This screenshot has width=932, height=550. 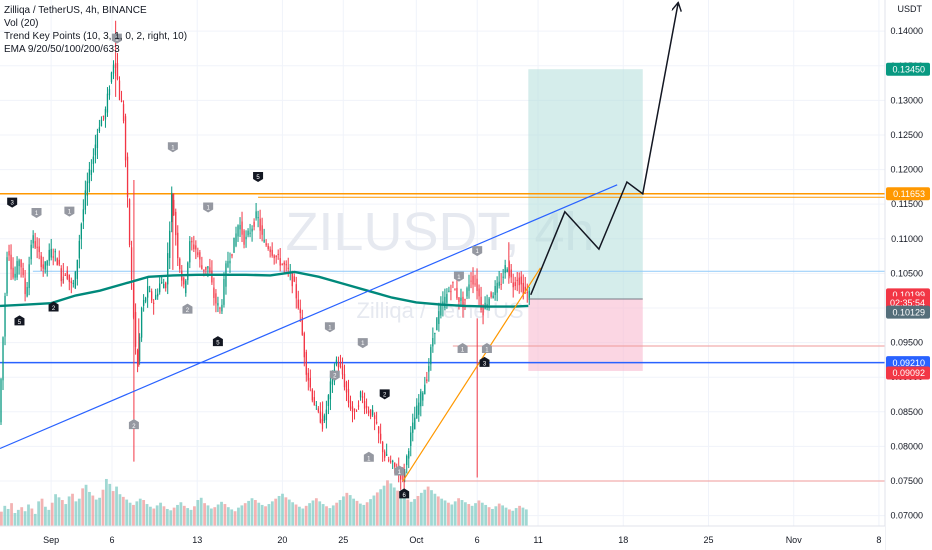 What do you see at coordinates (416, 540) in the screenshot?
I see `time-tick-label: Oct` at bounding box center [416, 540].